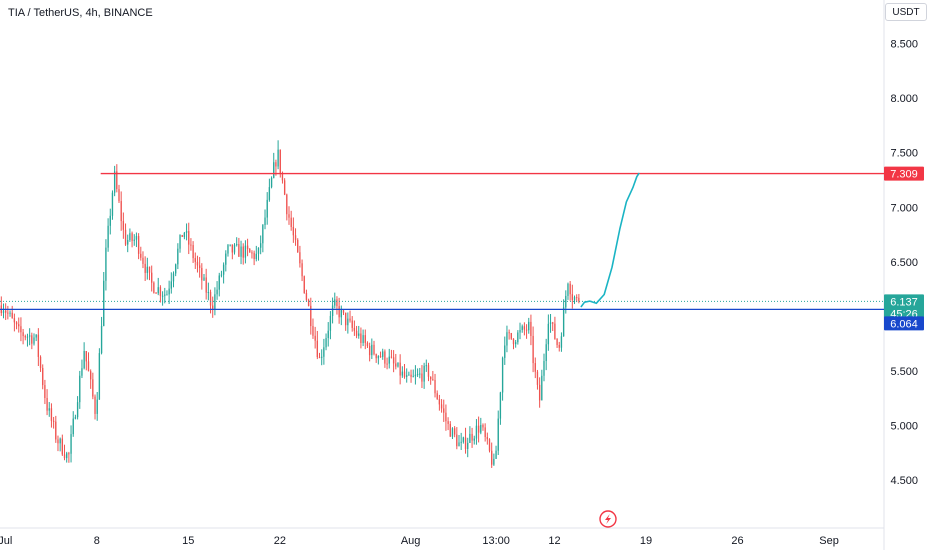  What do you see at coordinates (904, 208) in the screenshot?
I see `y-tick-label: 7.000` at bounding box center [904, 208].